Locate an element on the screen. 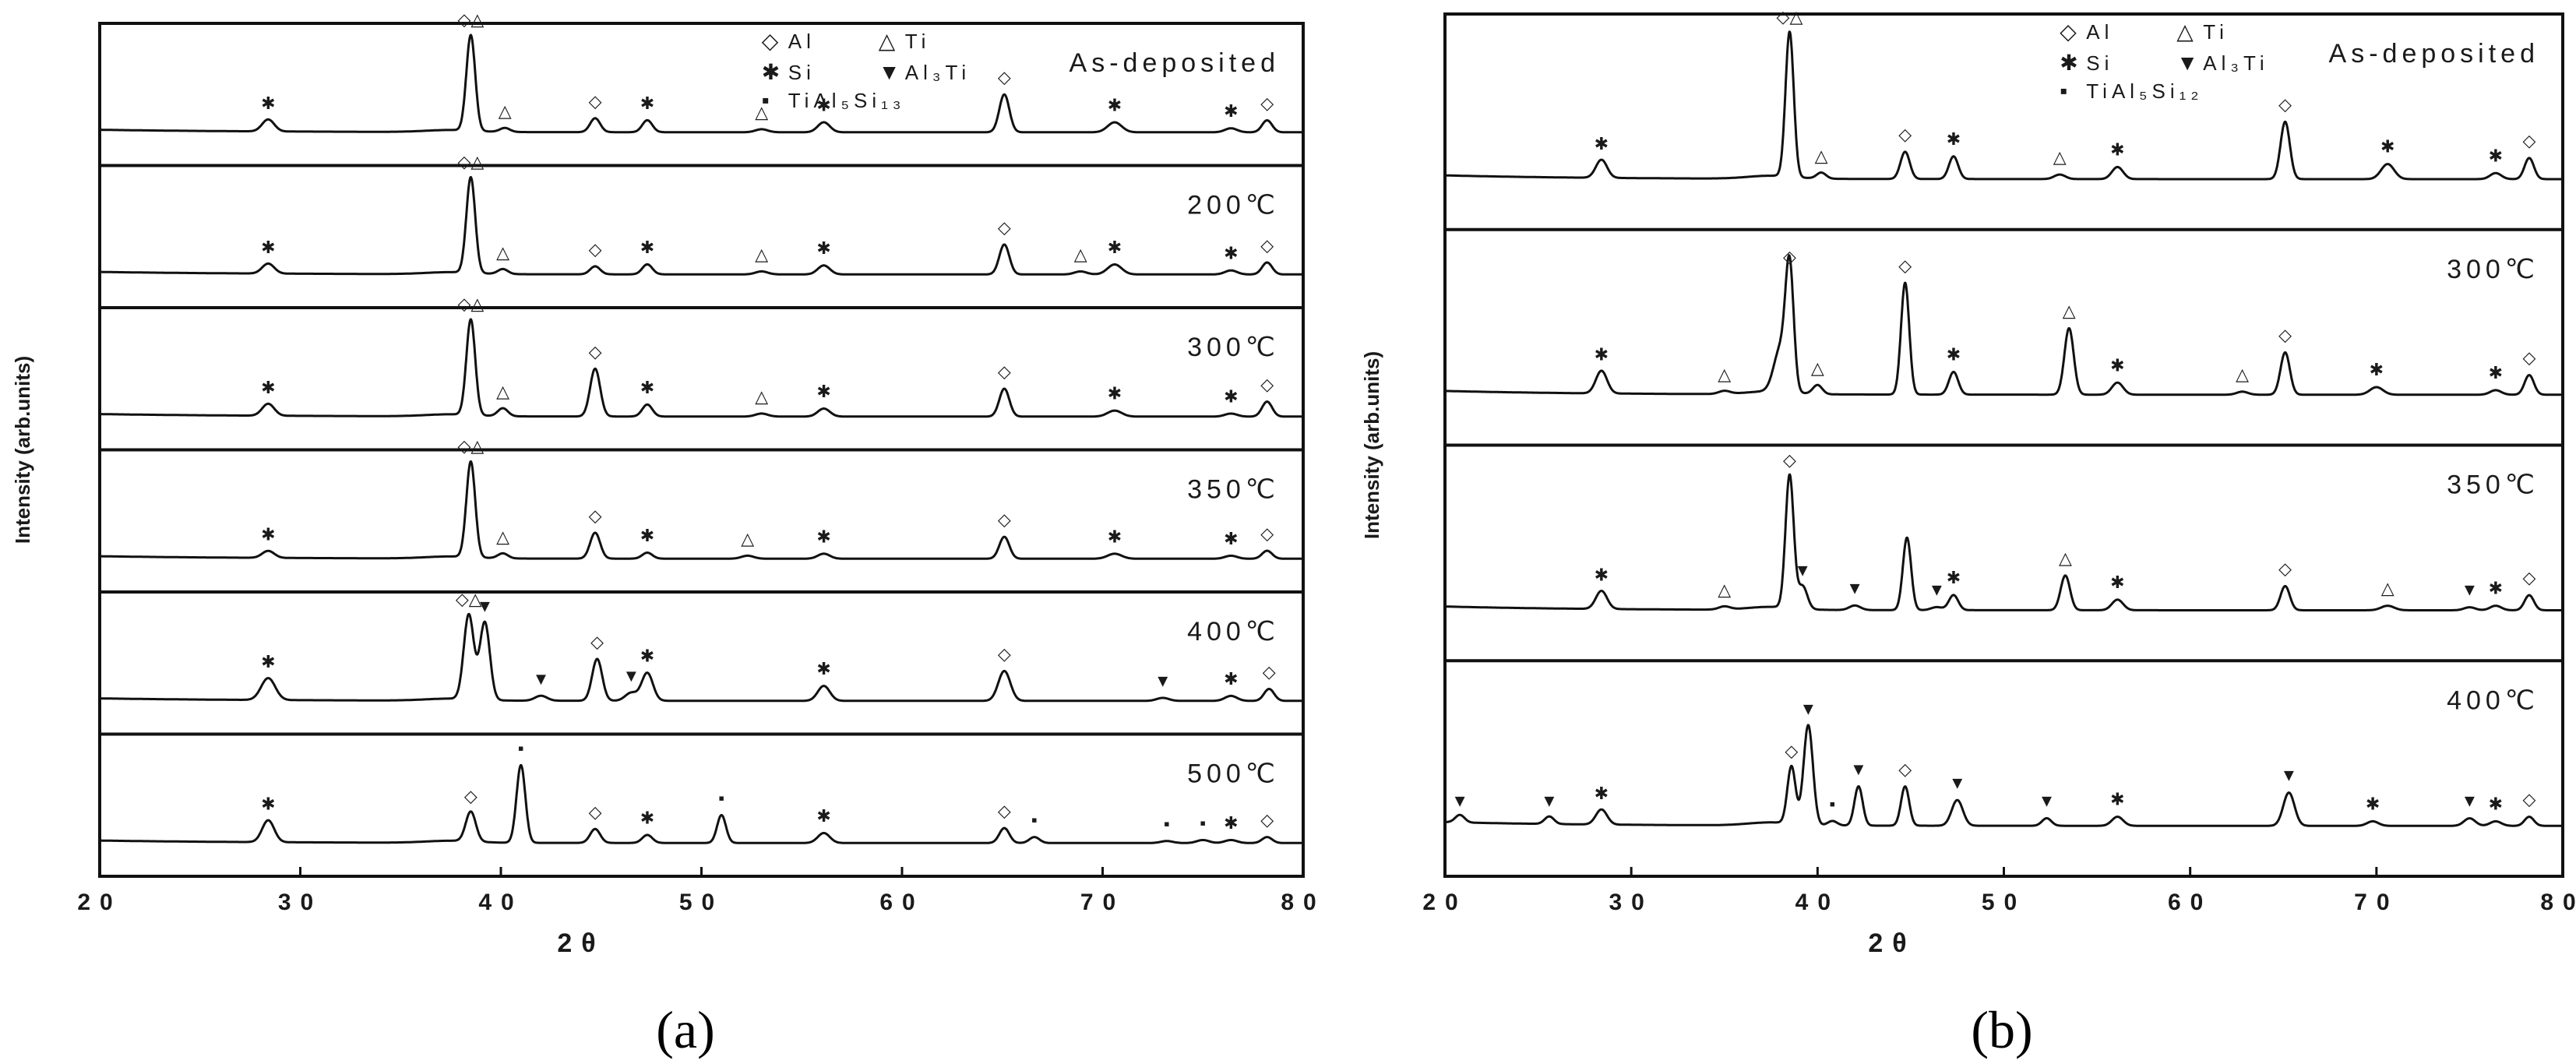 The width and height of the screenshot is (2576, 1064). x-tick-label: 50 is located at coordinates (702, 902).